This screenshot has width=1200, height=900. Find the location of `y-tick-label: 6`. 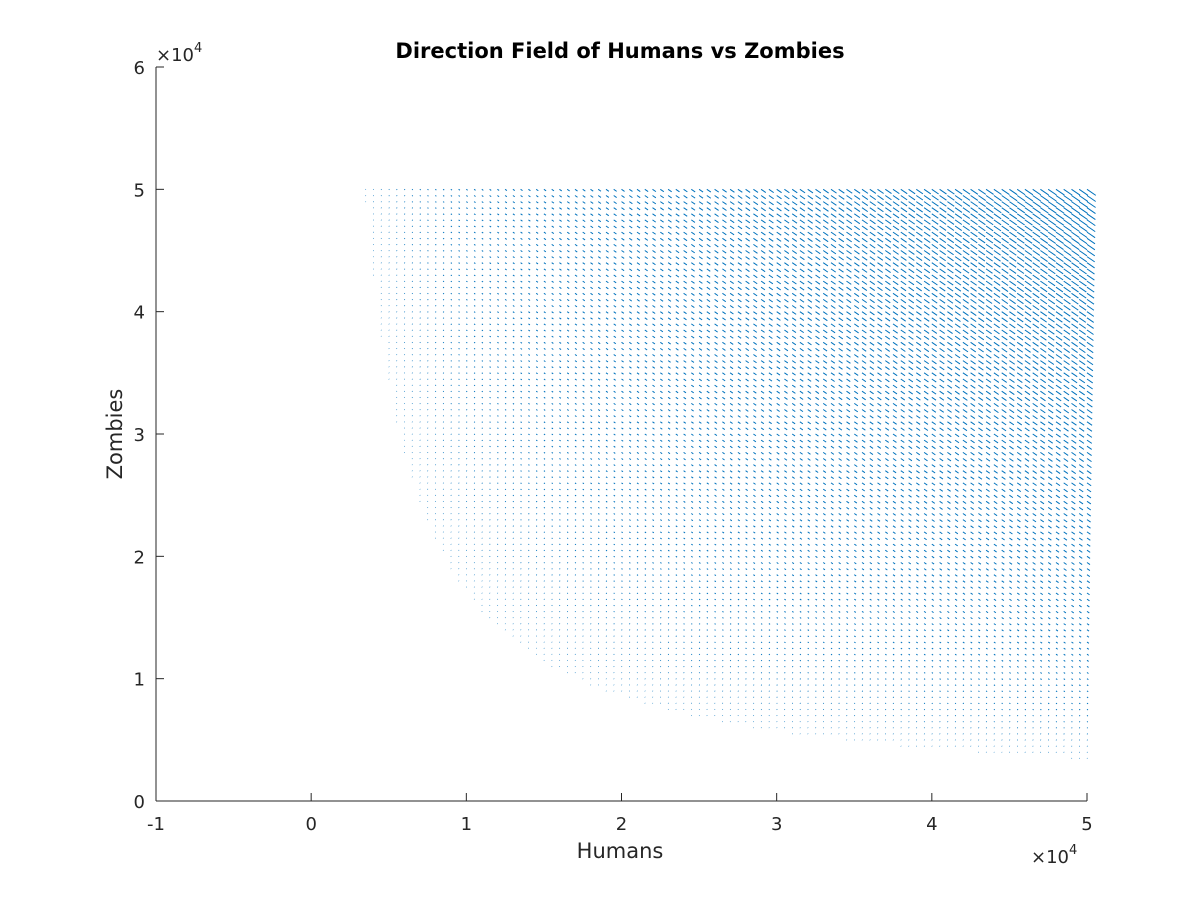

y-tick-label: 6 is located at coordinates (139, 68).